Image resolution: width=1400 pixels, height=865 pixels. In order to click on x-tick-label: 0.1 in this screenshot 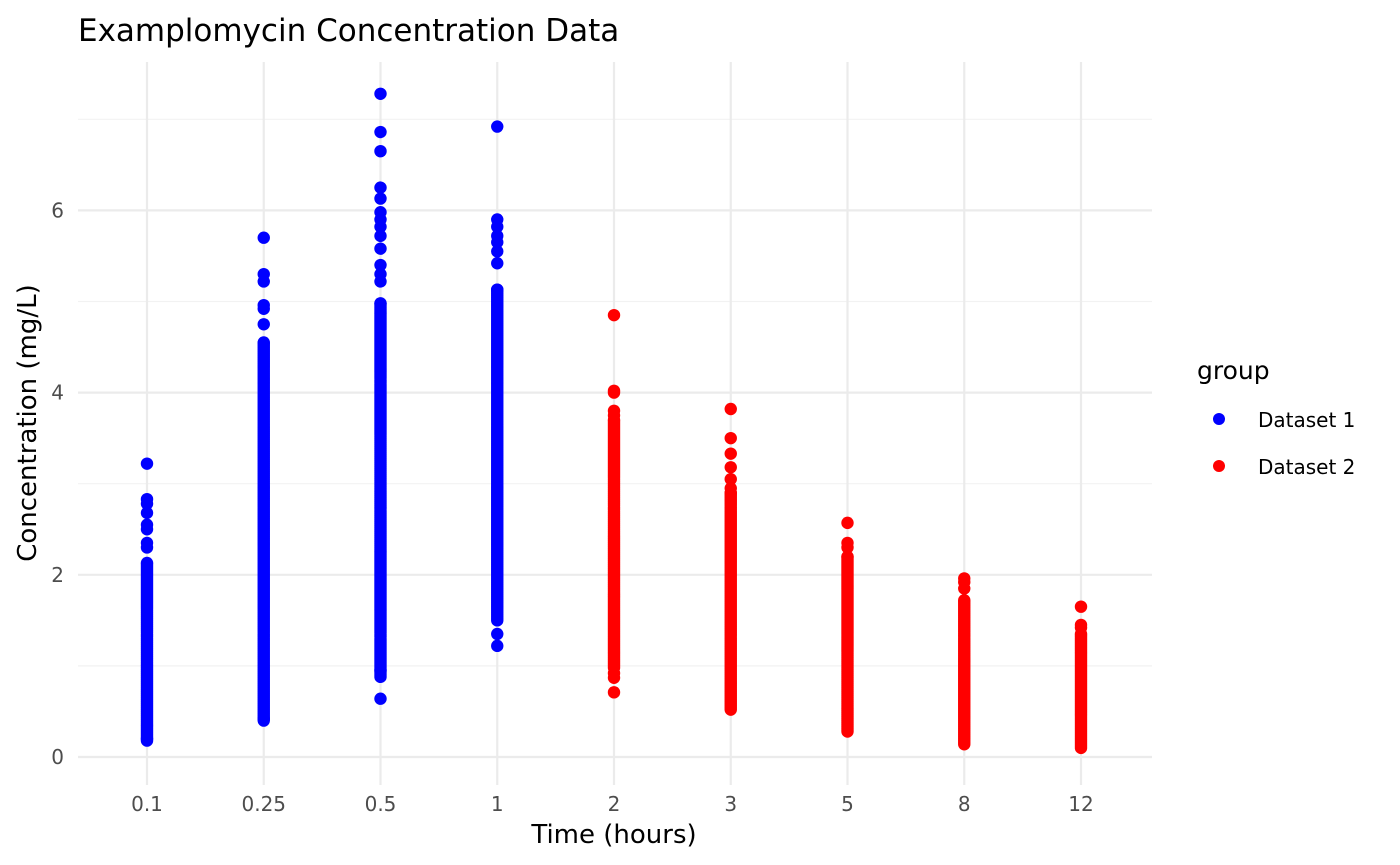, I will do `click(147, 804)`.